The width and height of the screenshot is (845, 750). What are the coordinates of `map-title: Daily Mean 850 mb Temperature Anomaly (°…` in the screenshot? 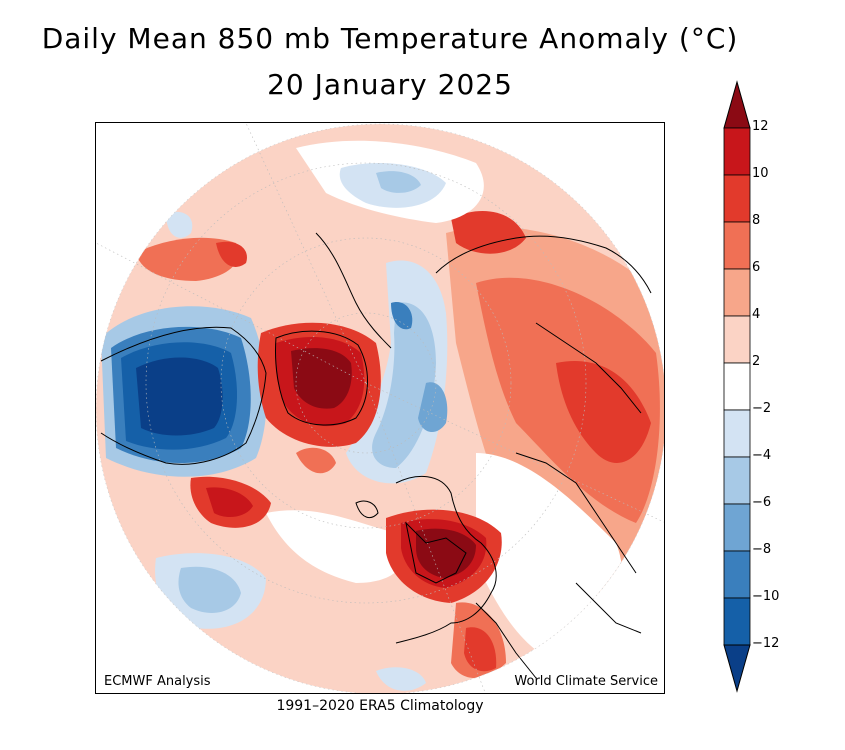 It's located at (390, 38).